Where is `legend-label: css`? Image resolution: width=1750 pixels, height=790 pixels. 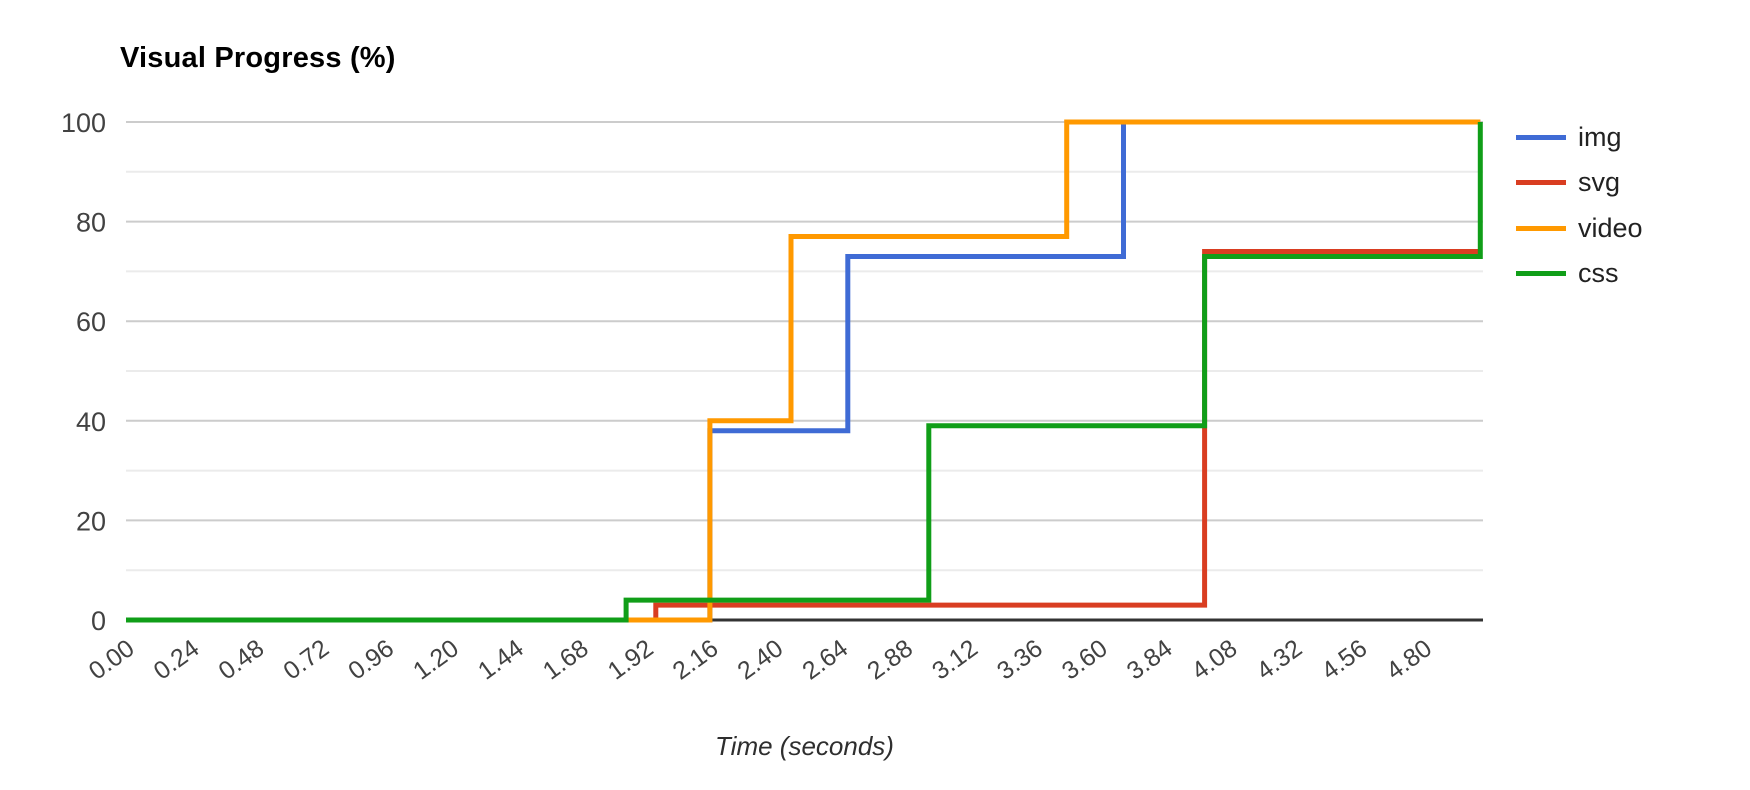
legend-label: css is located at coordinates (1598, 273).